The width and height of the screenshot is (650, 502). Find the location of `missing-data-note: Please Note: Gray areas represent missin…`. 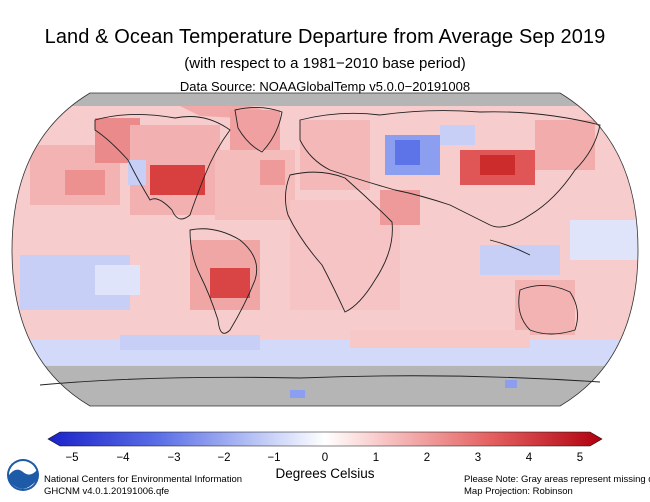

missing-data-note: Please Note: Gray areas represent missin… is located at coordinates (557, 479).